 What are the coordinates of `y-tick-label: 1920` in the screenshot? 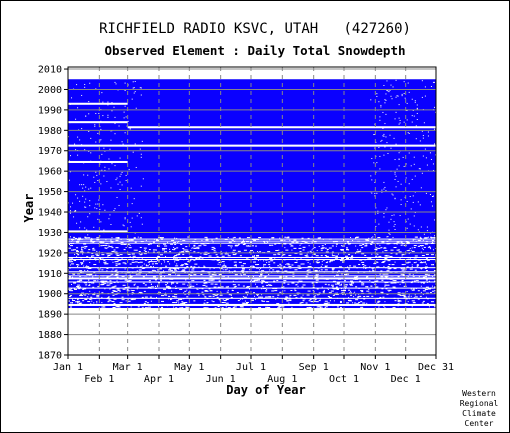 It's located at (50, 253).